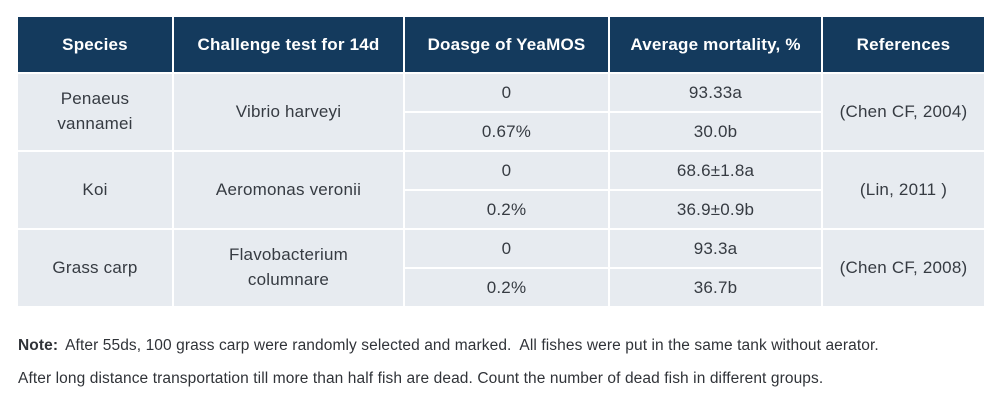 This screenshot has height=410, width=1000. I want to click on cell-species-penaeus: Penaeus vannamei, so click(95, 112).